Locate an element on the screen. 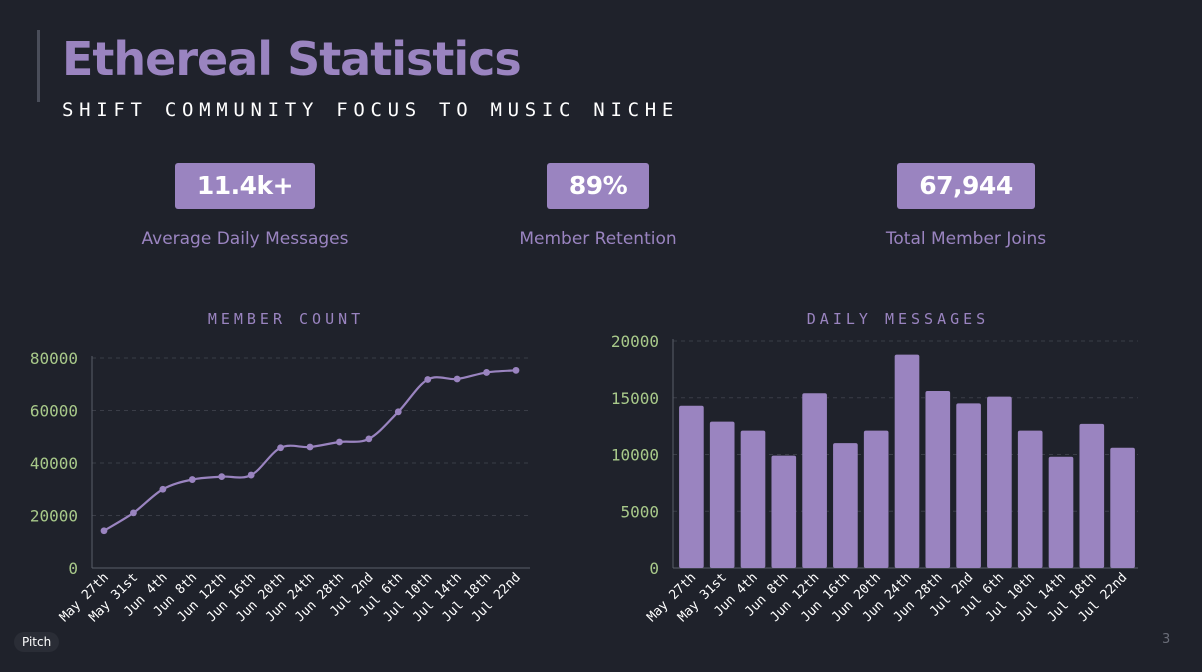  page-number: 3 is located at coordinates (1166, 639).